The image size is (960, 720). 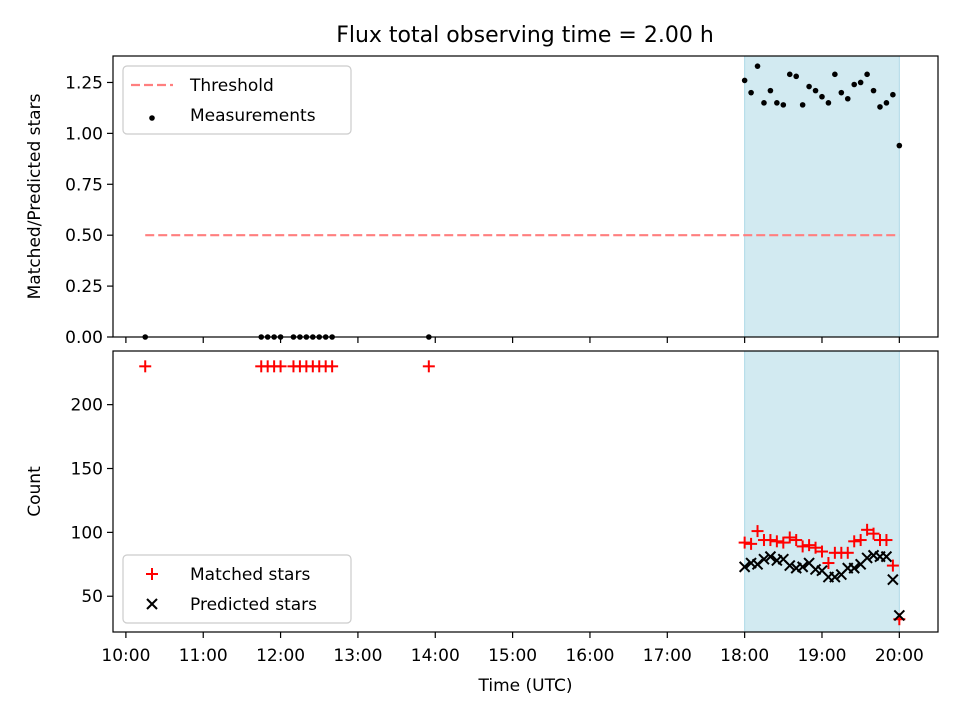 I want to click on chart-title: Flux total observing time = 2.00 h, so click(x=525, y=35).